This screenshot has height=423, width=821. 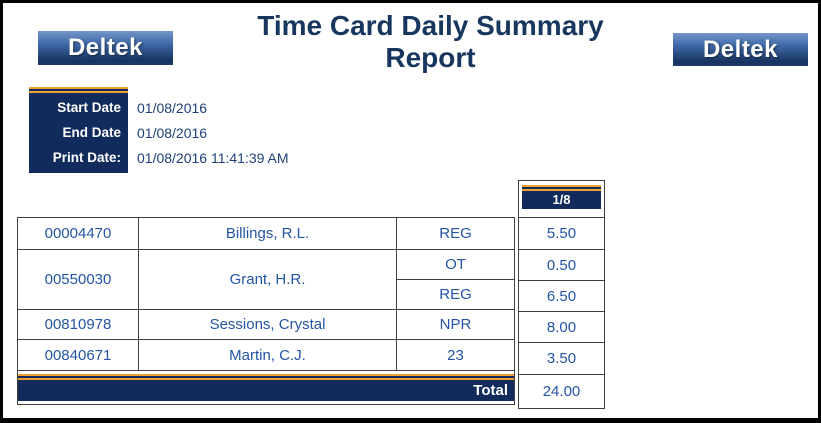 I want to click on report-title: Time Card Daily Summary Report, so click(x=430, y=42).